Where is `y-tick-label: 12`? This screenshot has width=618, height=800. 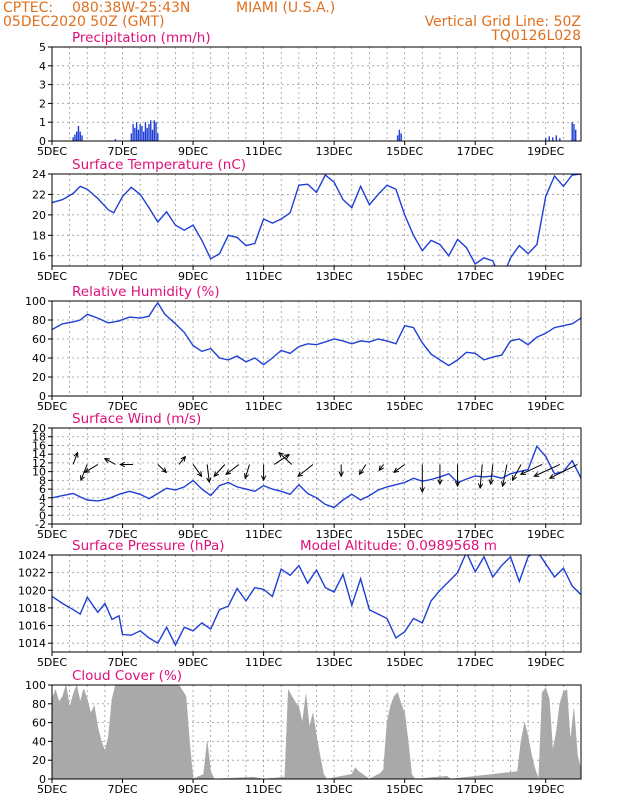 y-tick-label: 12 is located at coordinates (39, 463).